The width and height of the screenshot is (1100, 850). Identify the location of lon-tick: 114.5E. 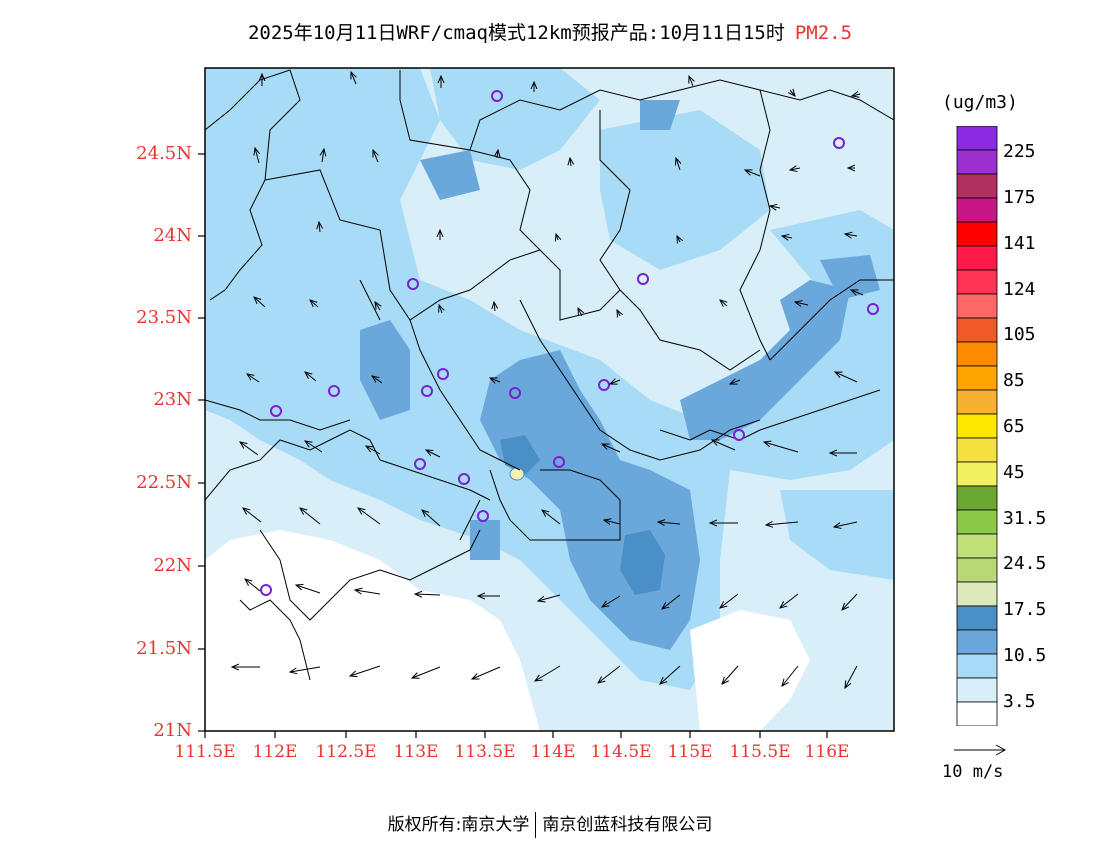
(621, 752).